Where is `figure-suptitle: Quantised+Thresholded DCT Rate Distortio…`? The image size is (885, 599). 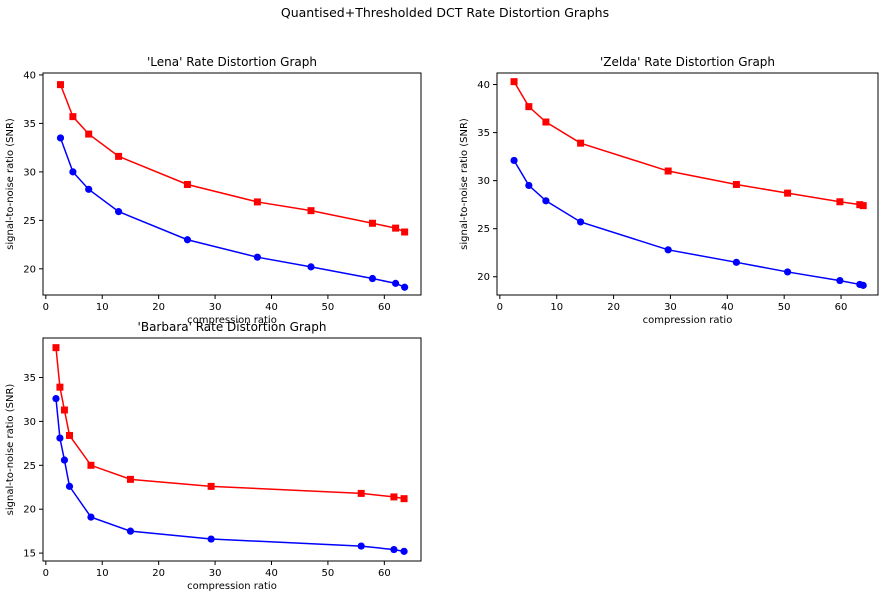 figure-suptitle: Quantised+Thresholded DCT Rate Distortio… is located at coordinates (445, 12).